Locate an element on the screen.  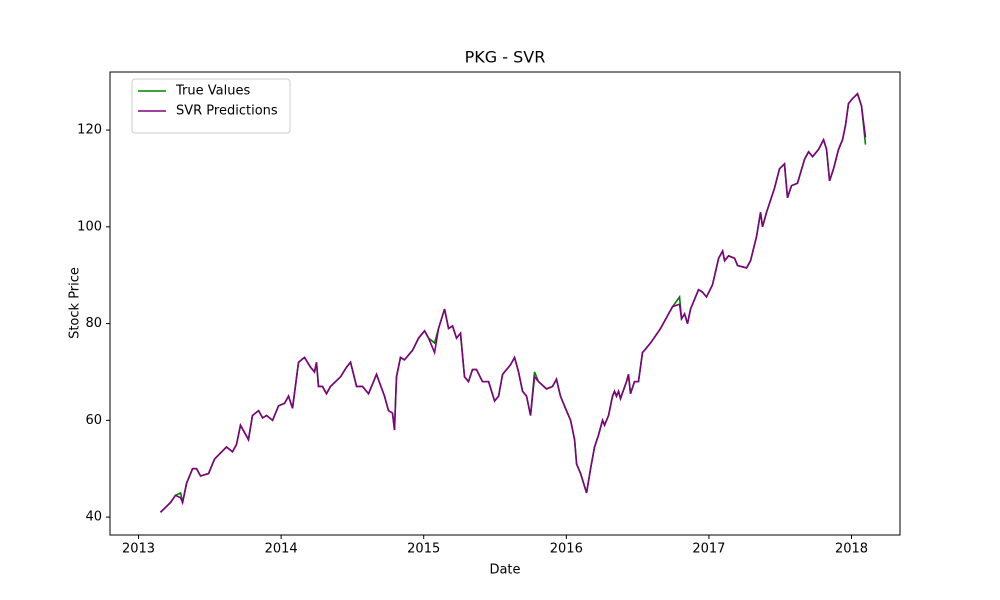
x-tick-label: 2013 is located at coordinates (138, 549).